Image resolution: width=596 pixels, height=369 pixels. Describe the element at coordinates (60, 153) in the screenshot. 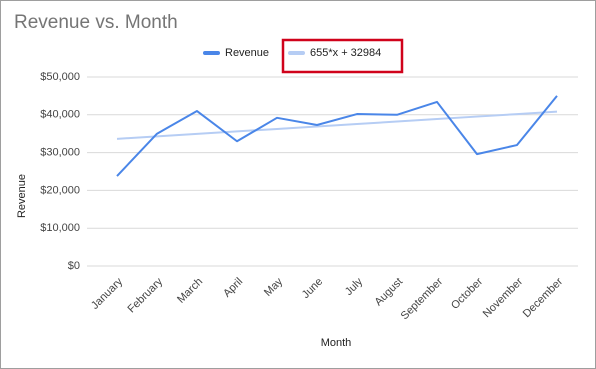

I see `y-tick-label: $30,000` at that location.